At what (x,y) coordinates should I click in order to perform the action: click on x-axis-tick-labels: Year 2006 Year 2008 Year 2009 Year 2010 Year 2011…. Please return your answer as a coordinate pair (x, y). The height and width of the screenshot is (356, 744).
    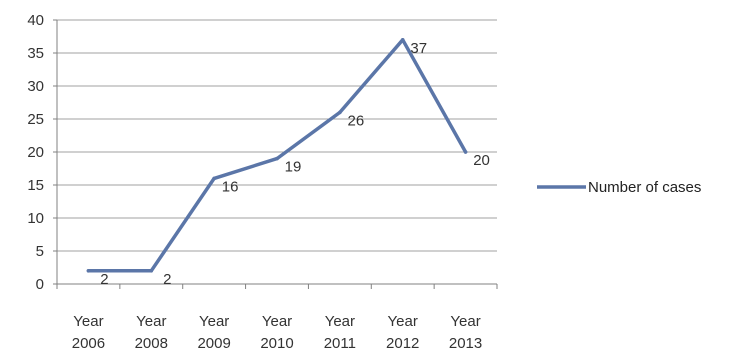
    Looking at the image, I should click on (277, 332).